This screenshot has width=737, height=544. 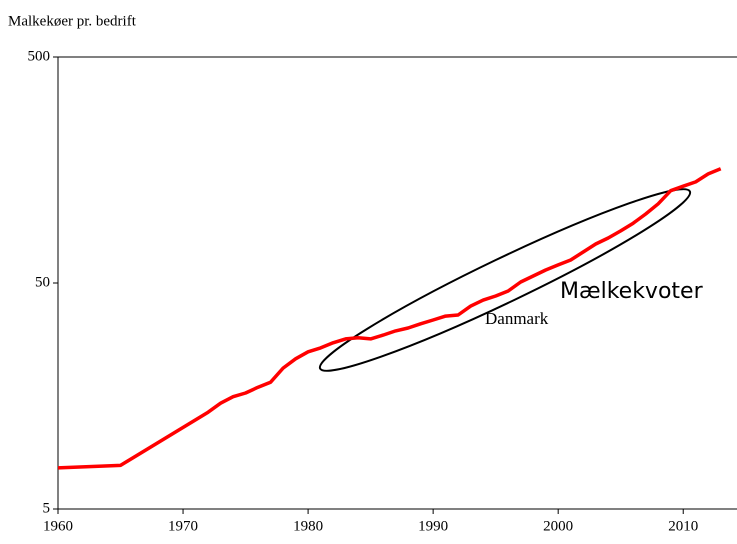 I want to click on x-tick-label: 1990, so click(x=433, y=526).